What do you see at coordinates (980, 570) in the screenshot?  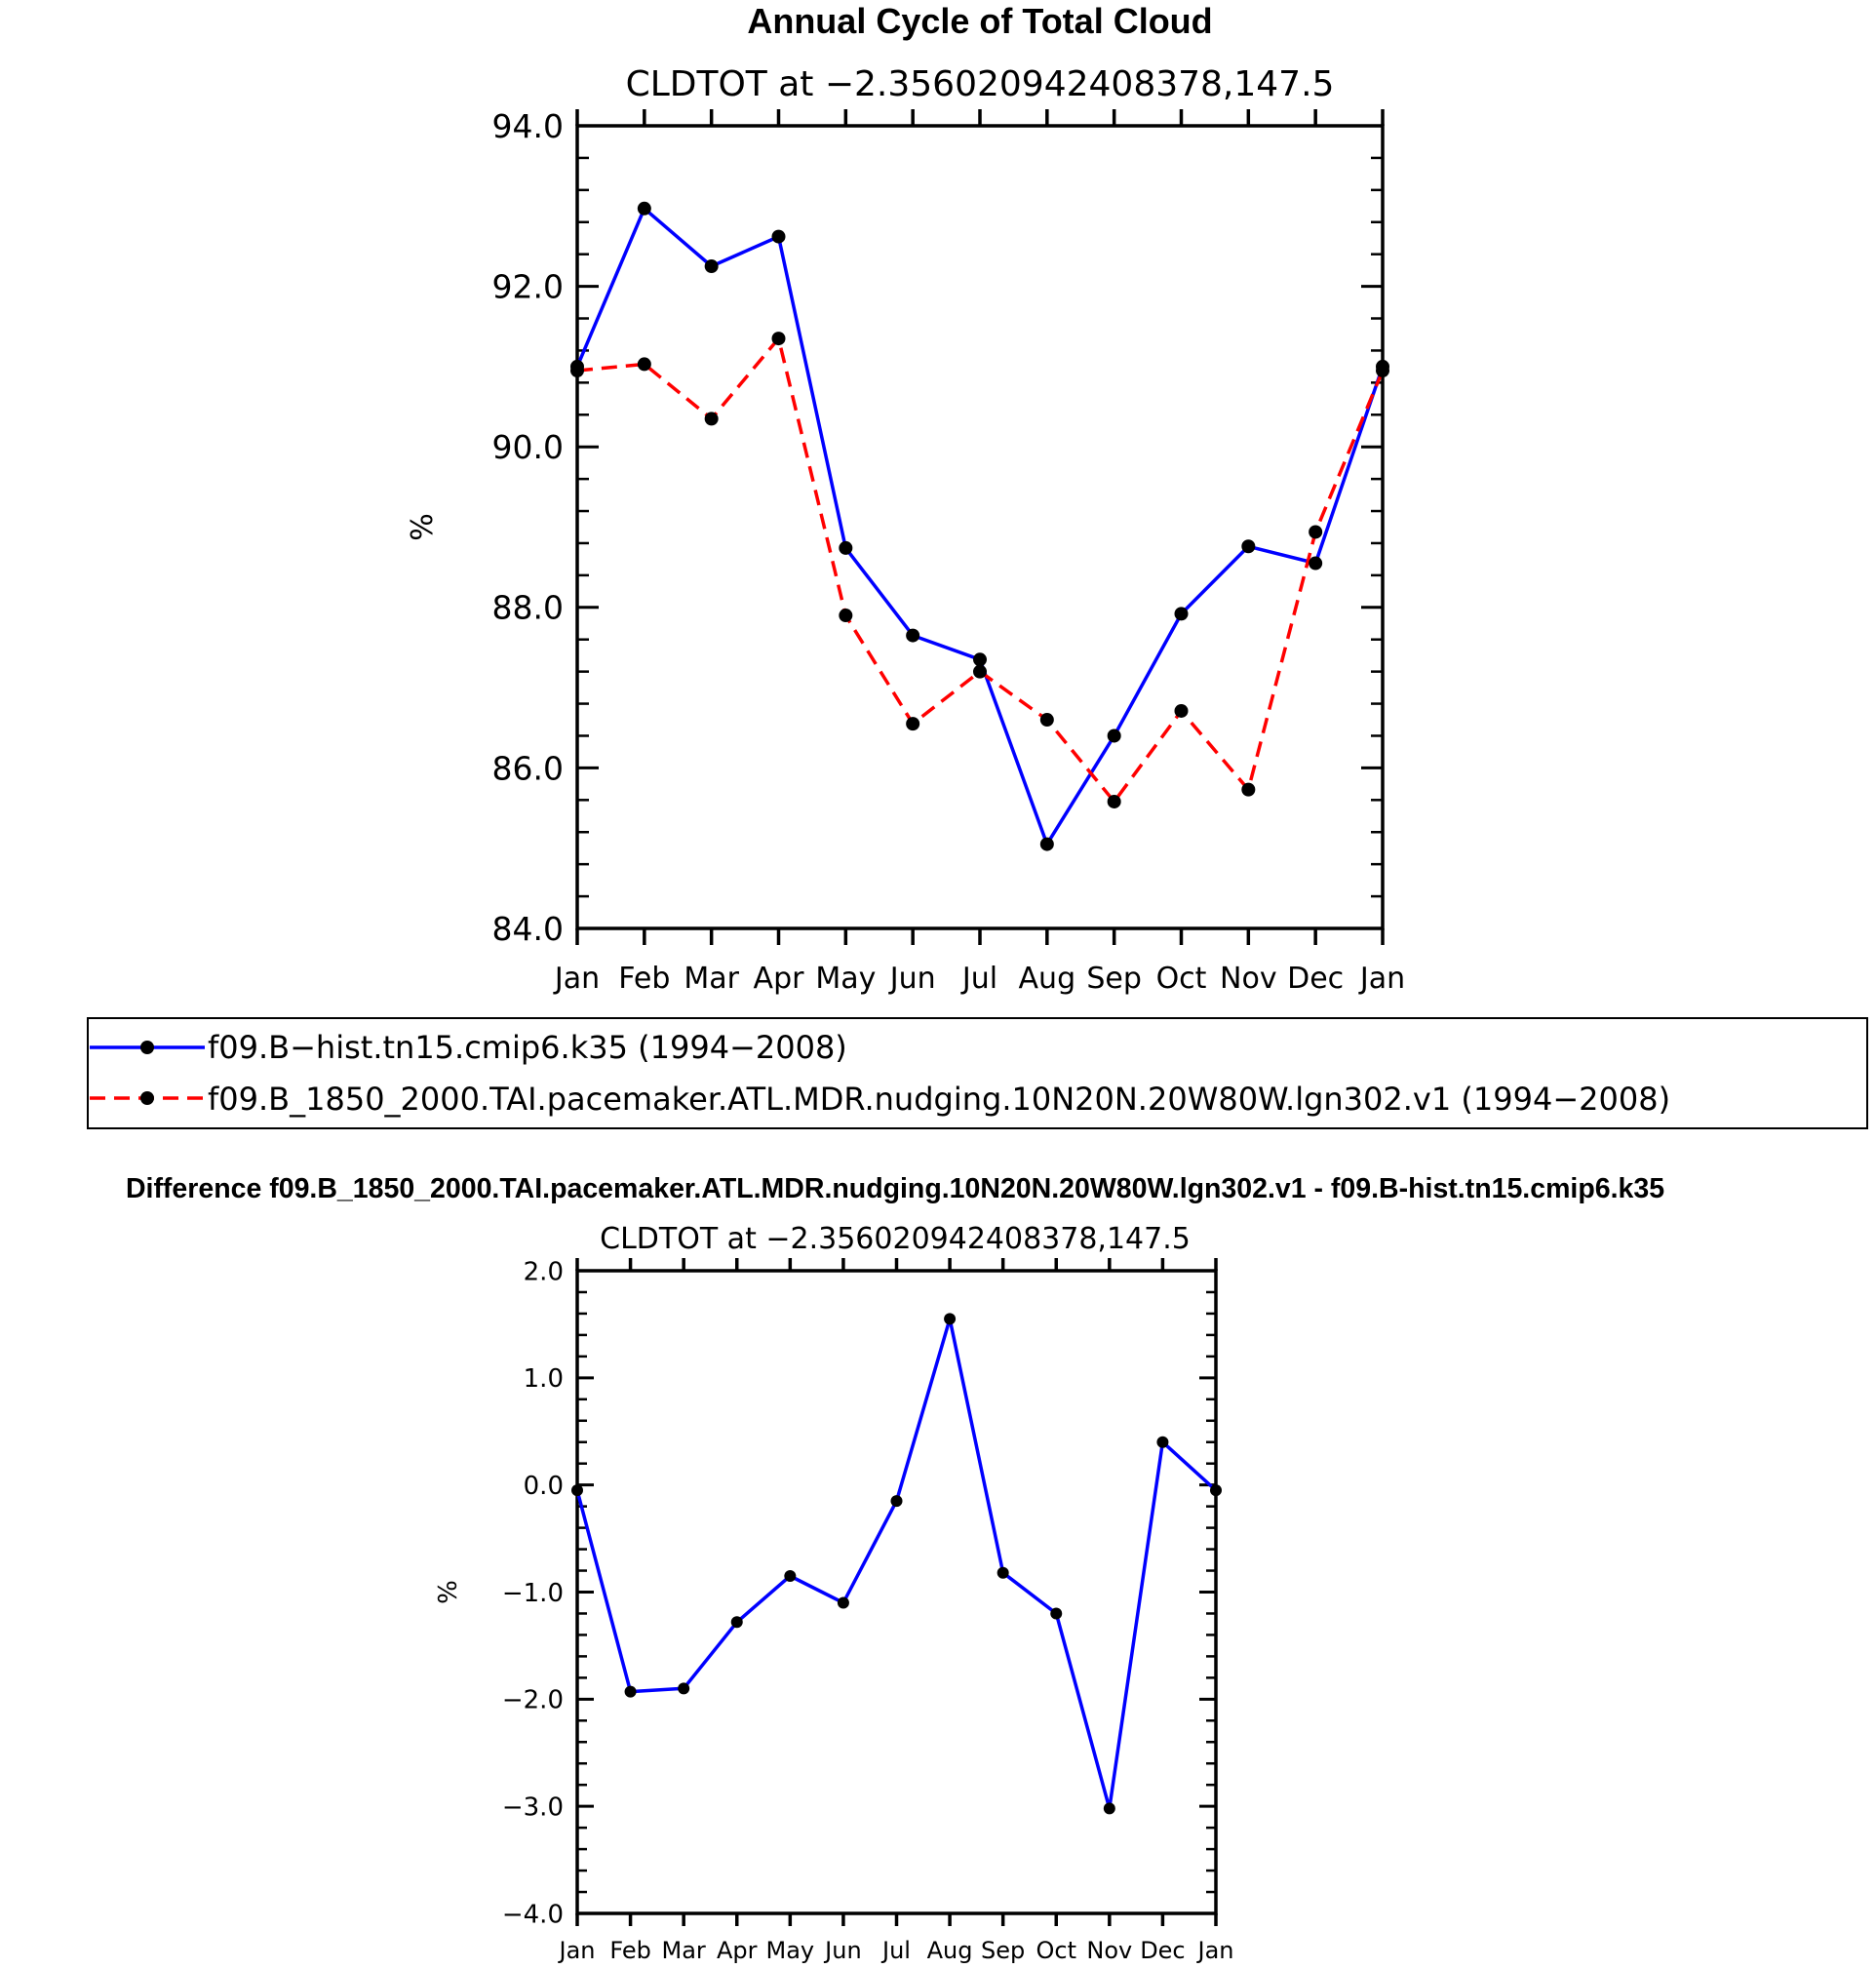 I see `top-series-2-line` at bounding box center [980, 570].